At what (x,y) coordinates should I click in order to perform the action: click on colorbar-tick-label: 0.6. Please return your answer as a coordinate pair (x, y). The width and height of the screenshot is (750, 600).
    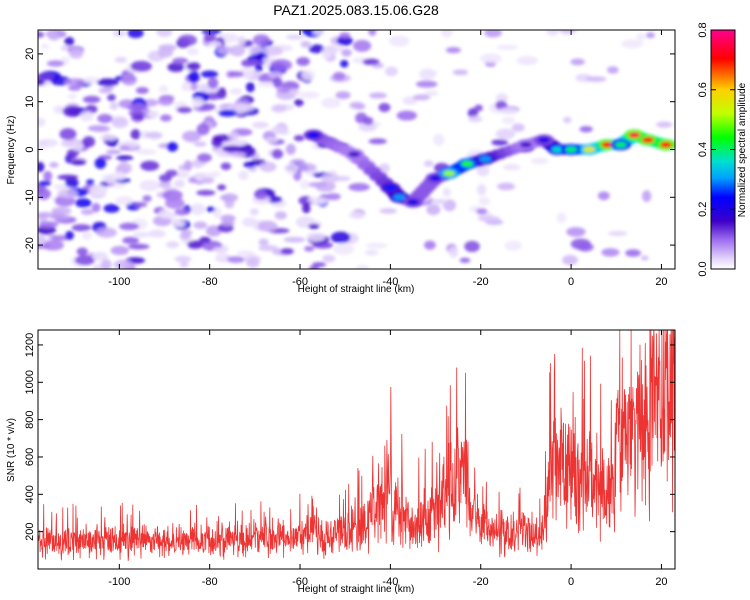
    Looking at the image, I should click on (703, 89).